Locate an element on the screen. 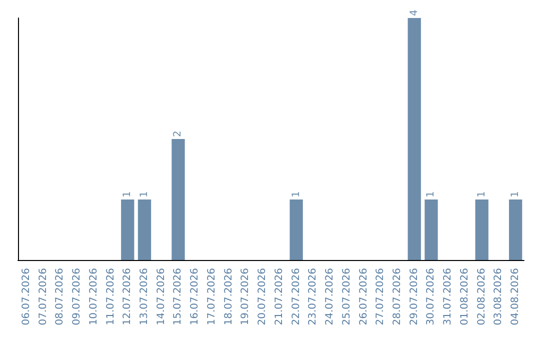  x-tick-label: 24.07.2026 is located at coordinates (330, 297).